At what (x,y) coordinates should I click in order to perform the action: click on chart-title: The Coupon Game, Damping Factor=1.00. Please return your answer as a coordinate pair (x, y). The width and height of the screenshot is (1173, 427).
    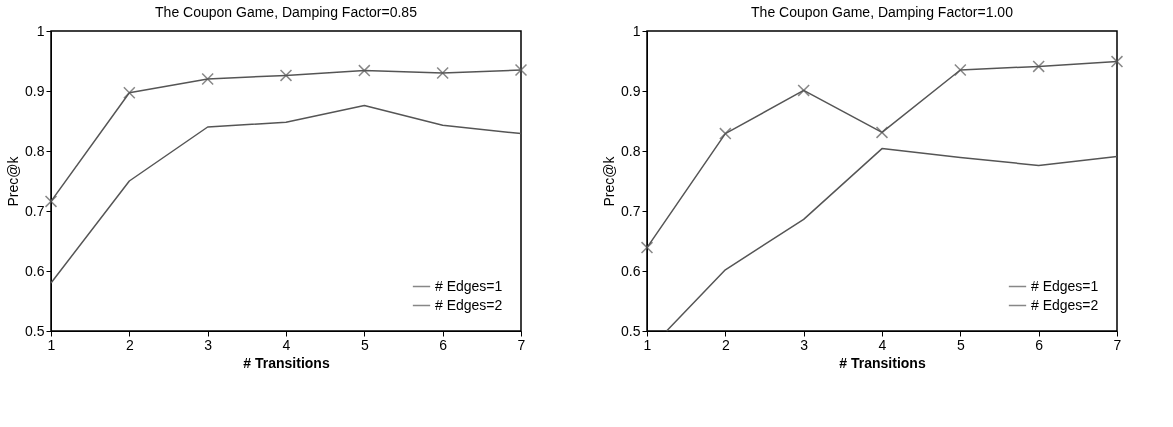
    Looking at the image, I should click on (882, 12).